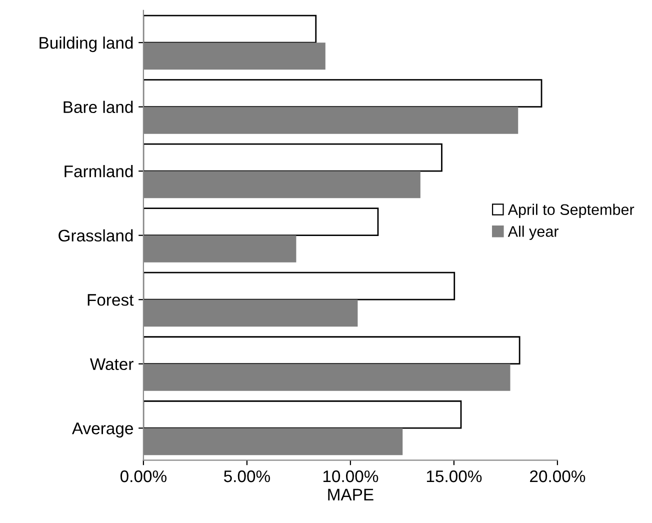 This screenshot has width=652, height=523. What do you see at coordinates (454, 476) in the screenshot?
I see `x-tick-label: 15.00%` at bounding box center [454, 476].